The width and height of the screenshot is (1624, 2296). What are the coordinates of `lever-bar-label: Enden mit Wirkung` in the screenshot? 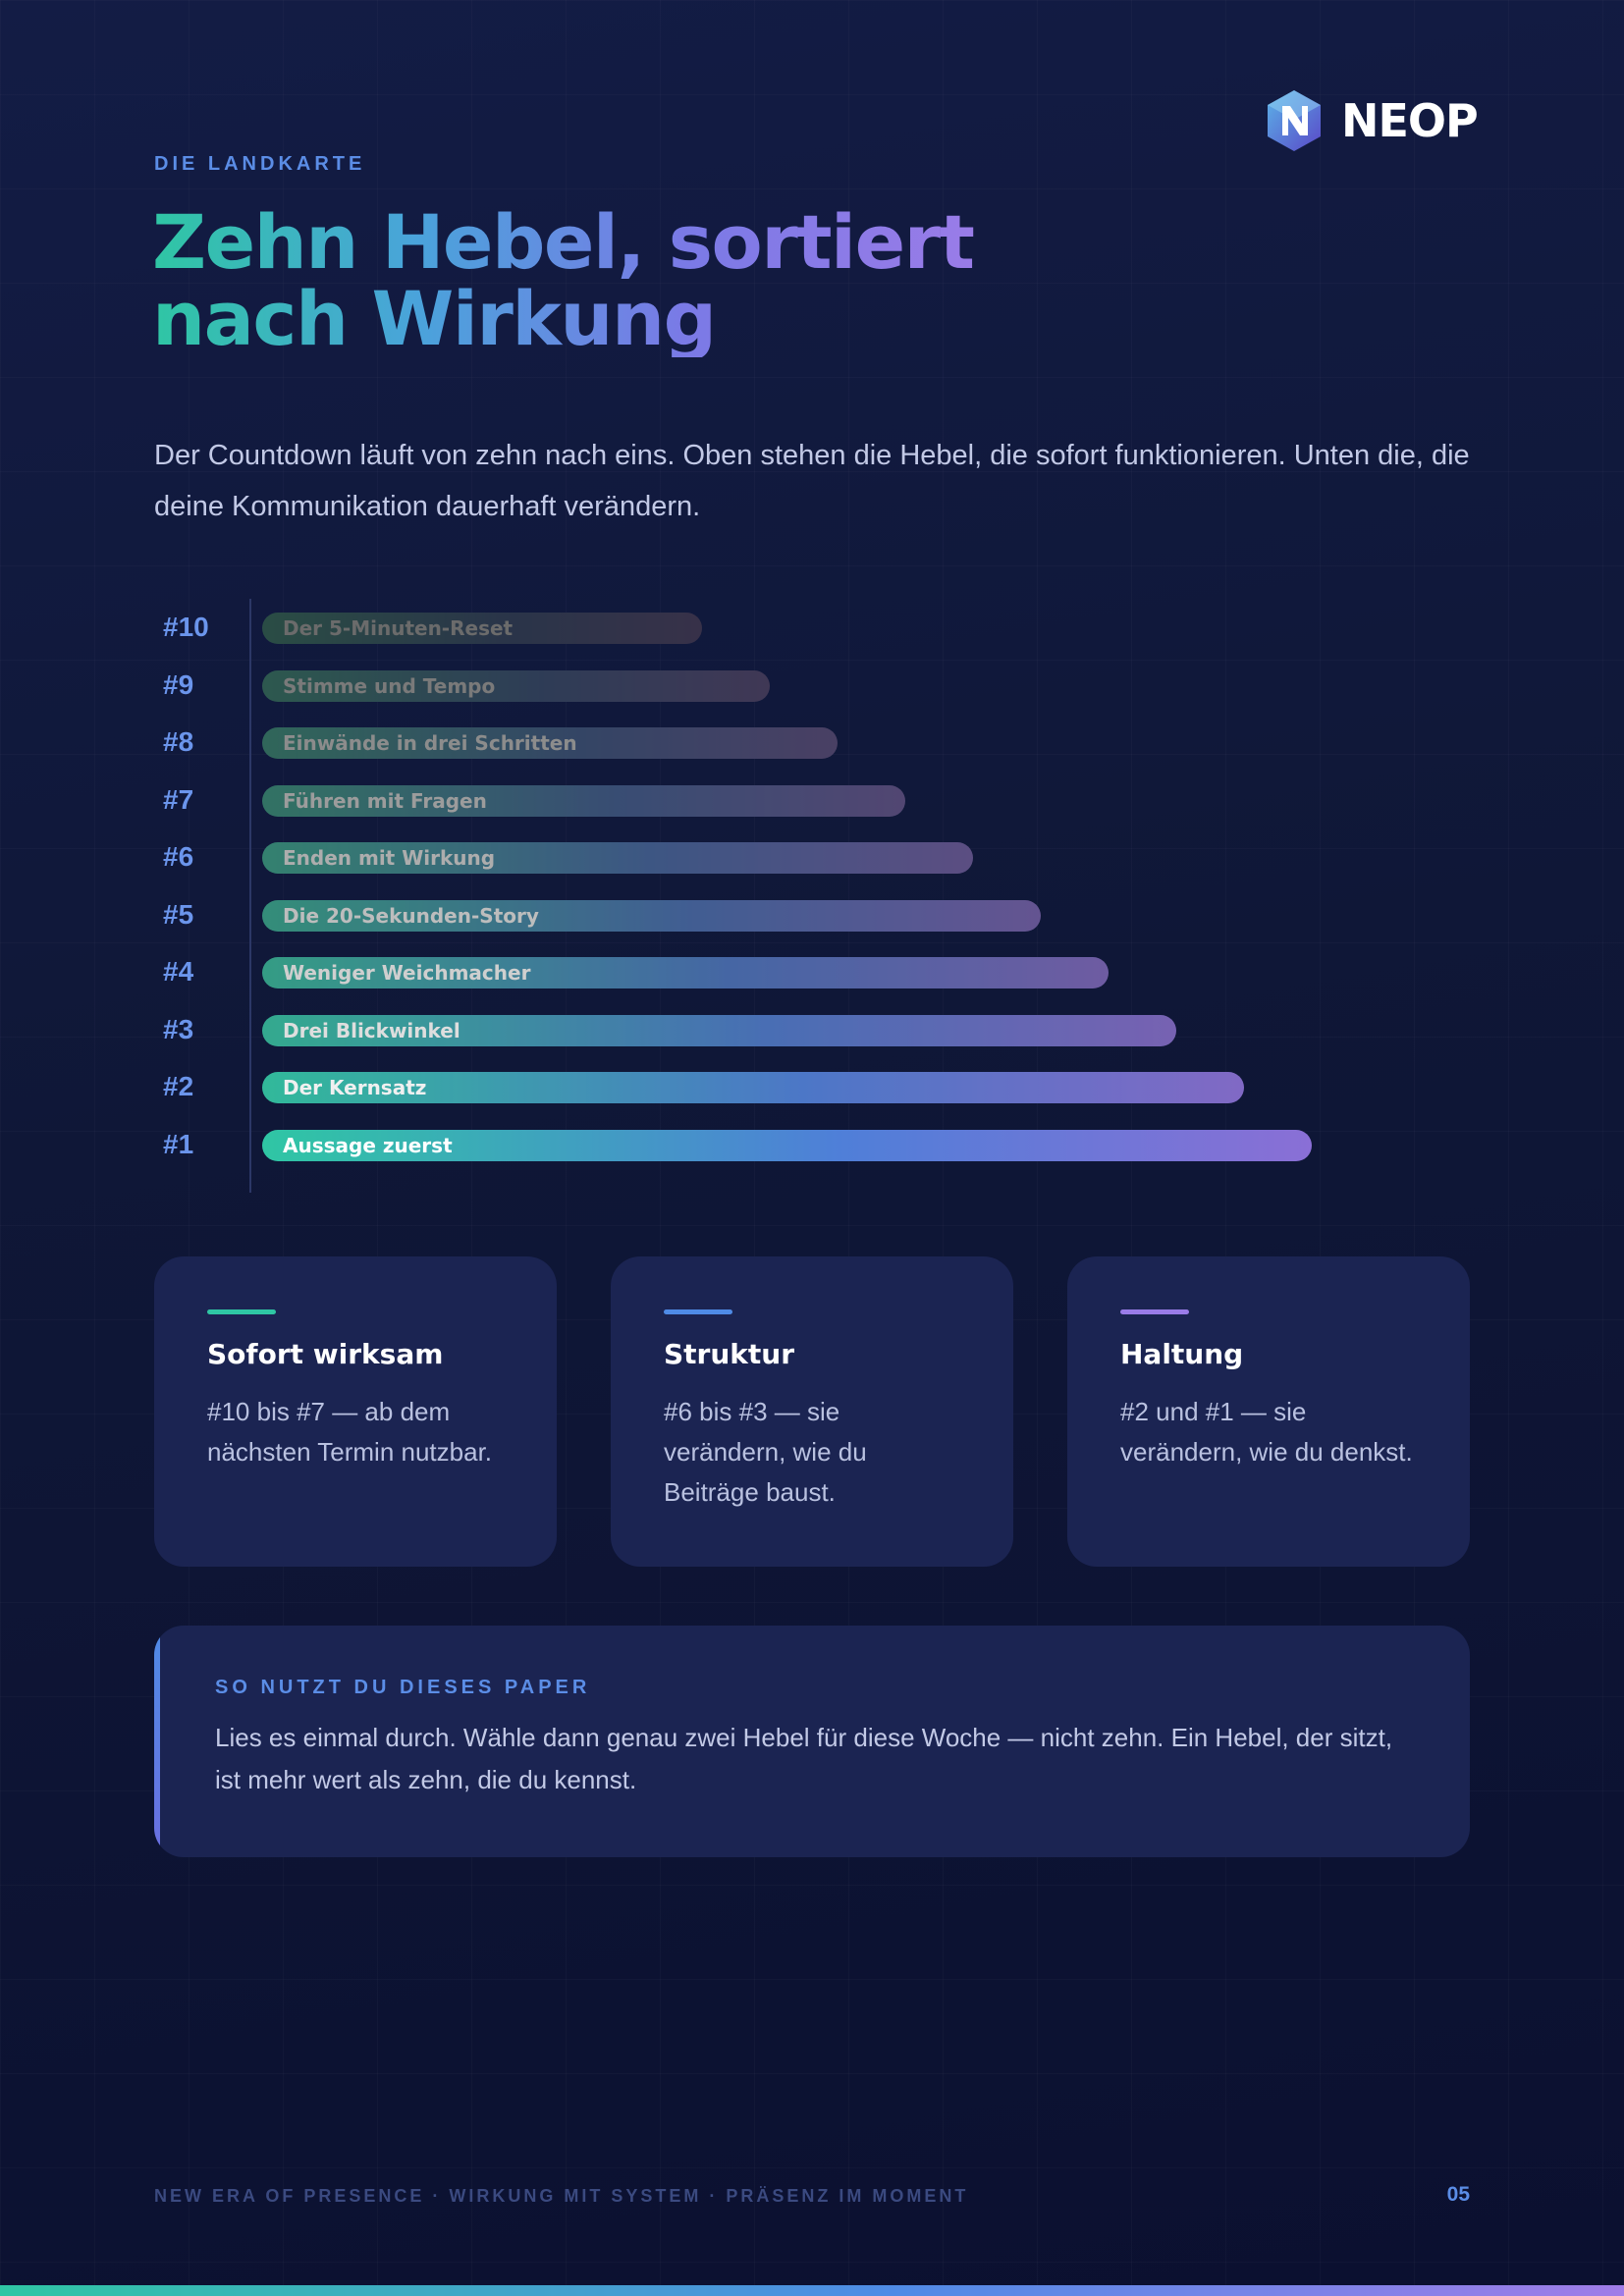 It's located at (389, 858).